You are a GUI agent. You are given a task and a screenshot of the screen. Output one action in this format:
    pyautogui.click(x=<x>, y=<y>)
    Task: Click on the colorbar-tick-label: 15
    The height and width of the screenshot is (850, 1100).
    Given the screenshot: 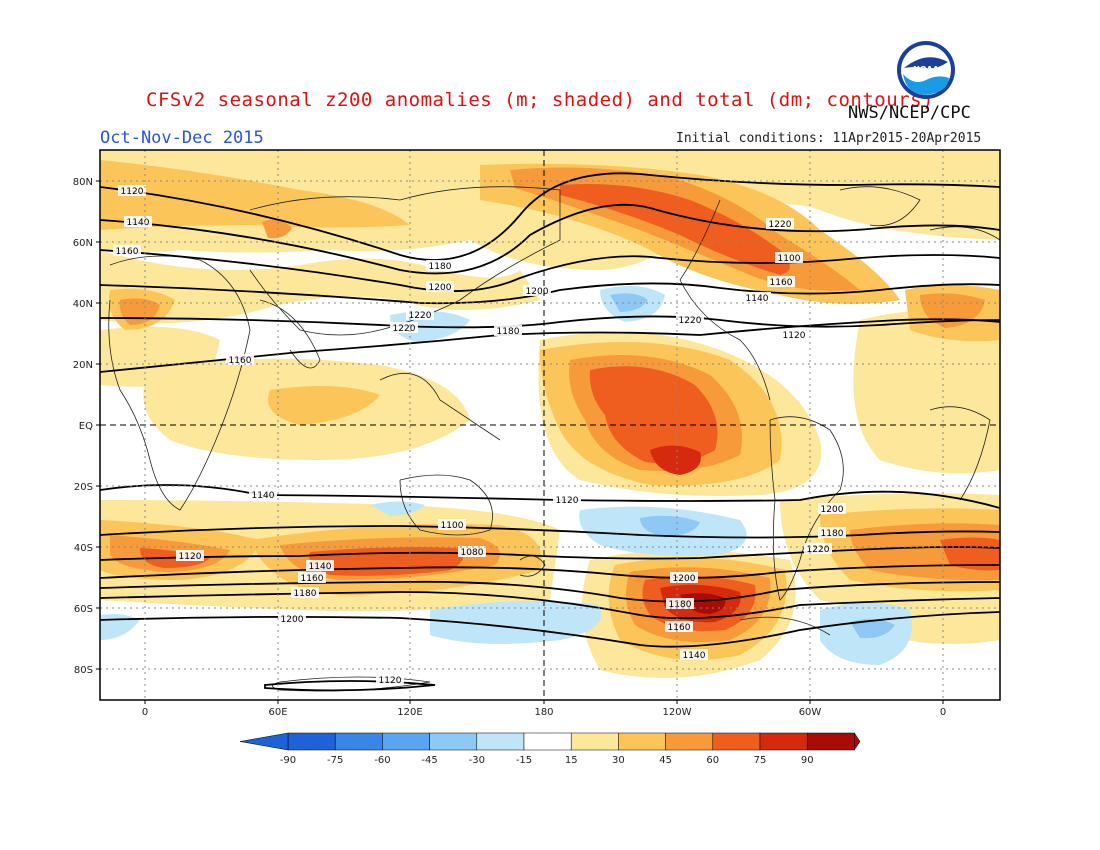 What is the action you would take?
    pyautogui.click(x=571, y=760)
    